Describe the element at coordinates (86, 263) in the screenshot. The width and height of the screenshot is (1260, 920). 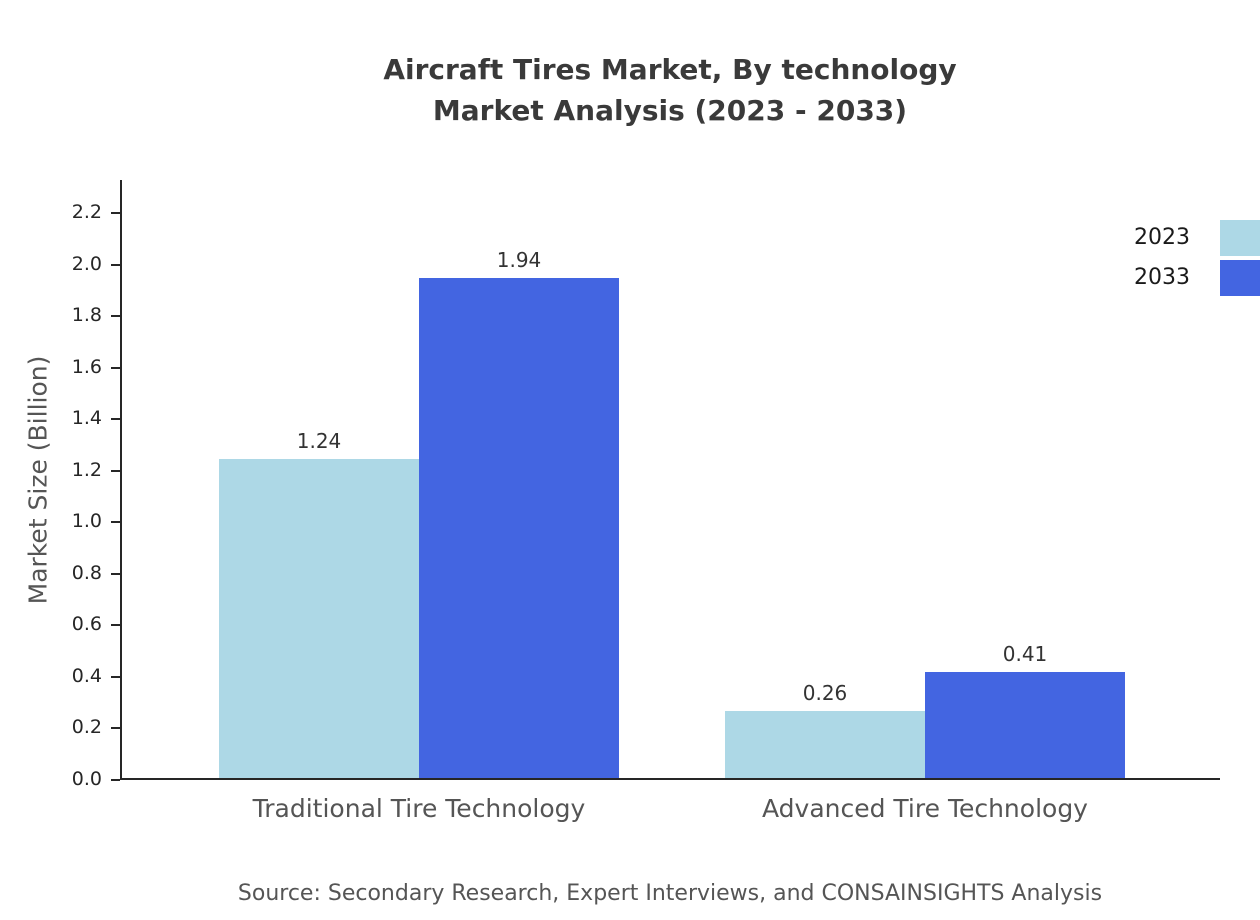
I see `y-tick-label: 2.0` at that location.